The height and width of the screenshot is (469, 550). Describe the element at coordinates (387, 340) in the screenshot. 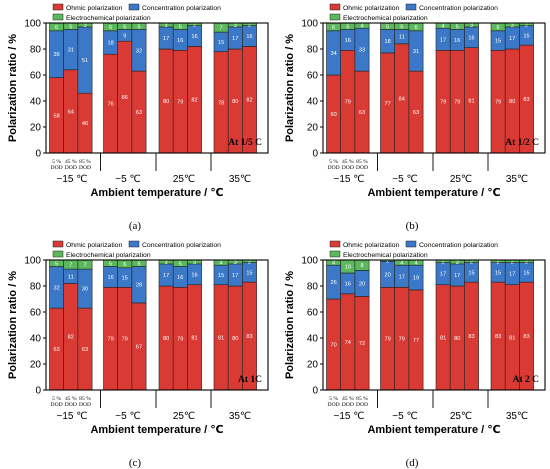

I see `data-label-ohmic-1-0: 79` at that location.